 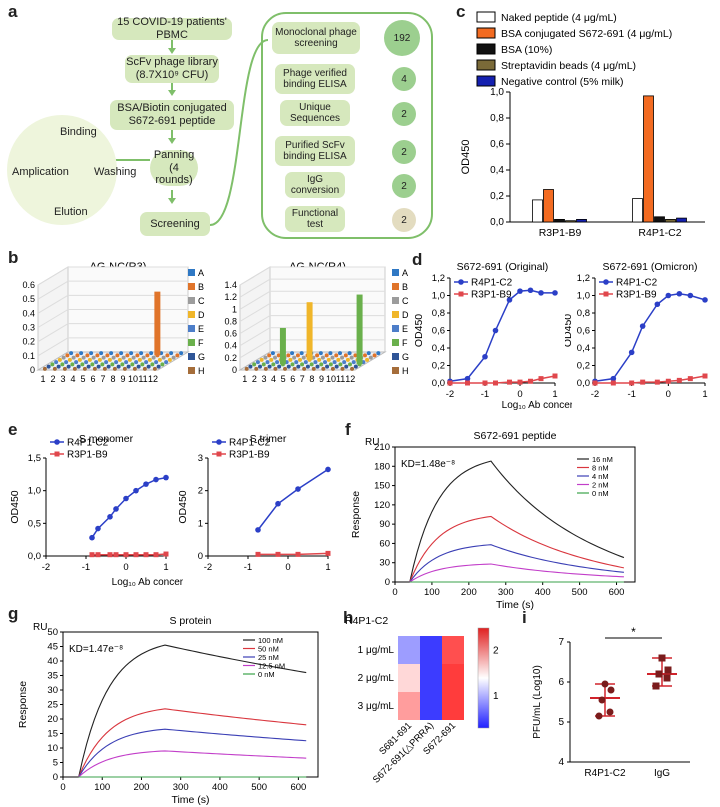 What do you see at coordinates (569, 330) in the screenshot?
I see `y-axis-label: OD450` at bounding box center [569, 330].